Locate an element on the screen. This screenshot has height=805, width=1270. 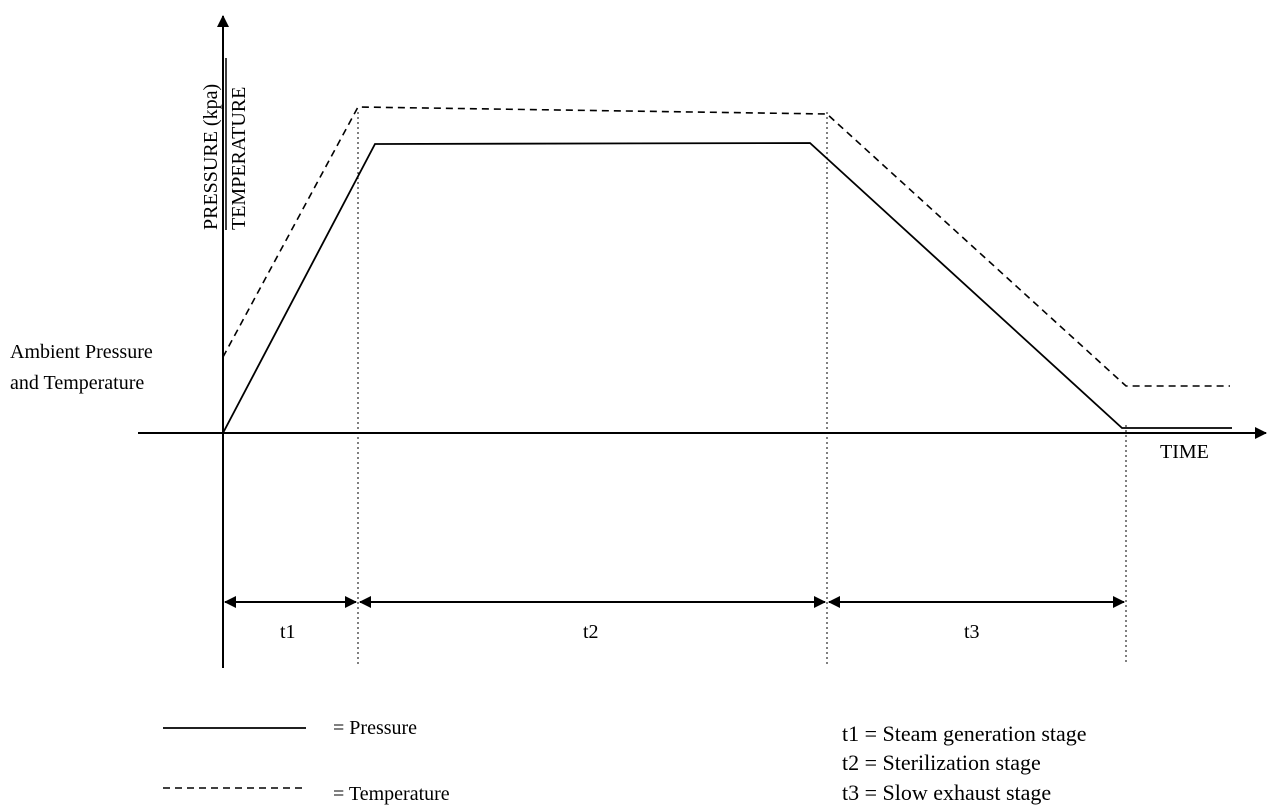
y-axis-label-temperature: TEMPERATURE is located at coordinates (239, 158).